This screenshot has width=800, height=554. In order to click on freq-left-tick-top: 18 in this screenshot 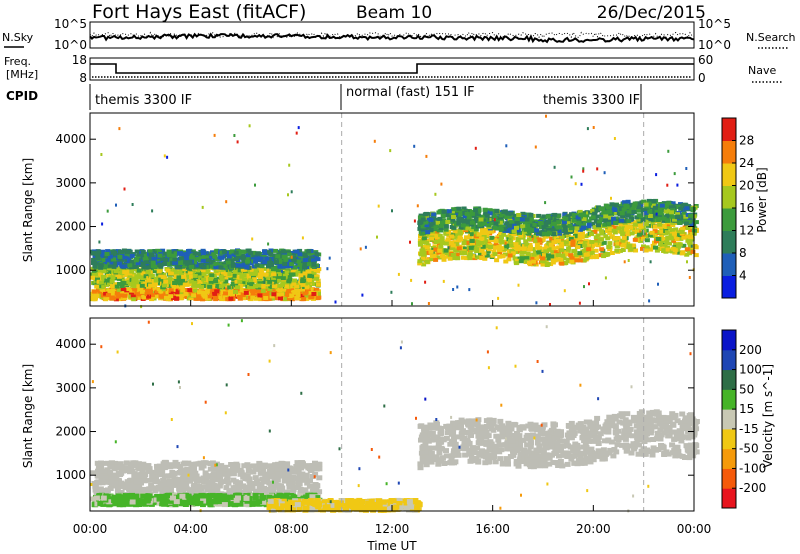, I will do `click(79, 60)`.